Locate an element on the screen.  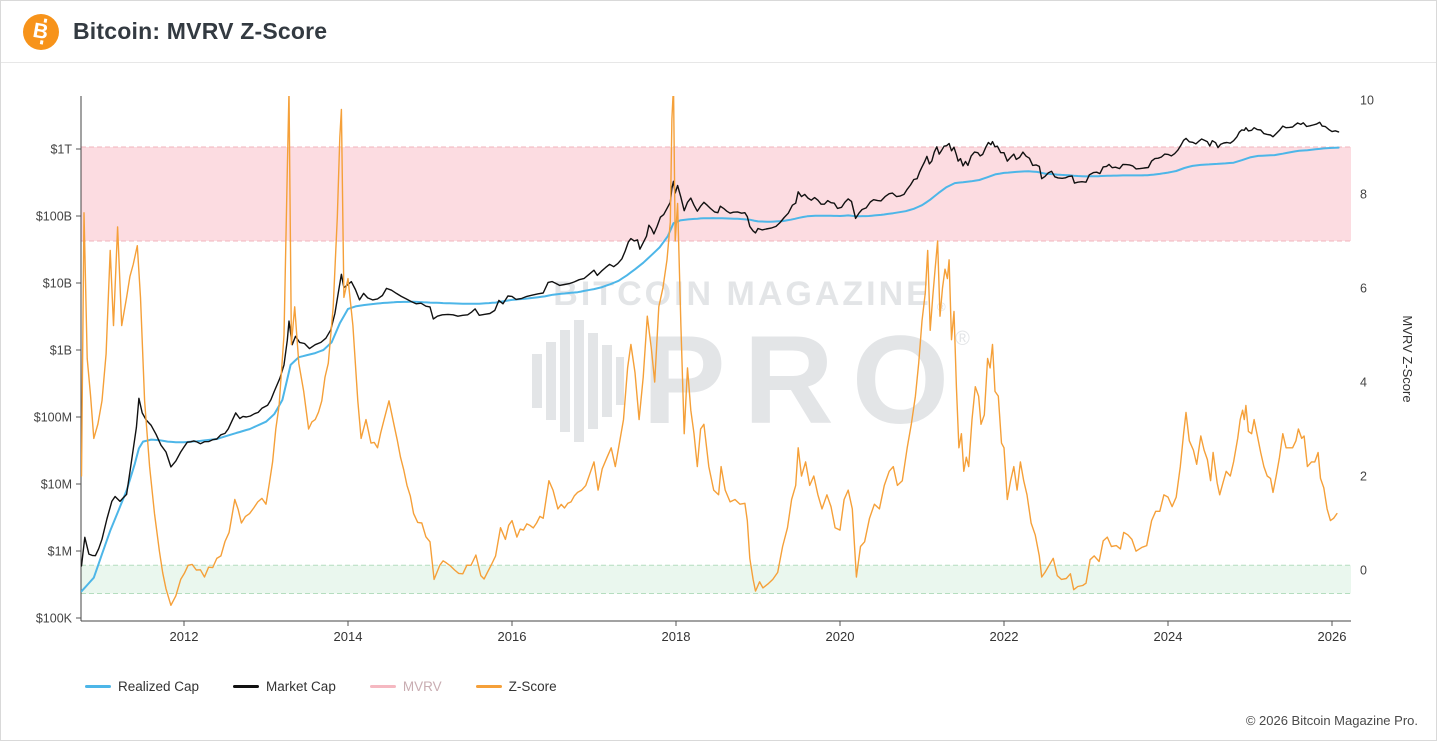
legend-item-mvrv: MVRV is located at coordinates (405, 686).